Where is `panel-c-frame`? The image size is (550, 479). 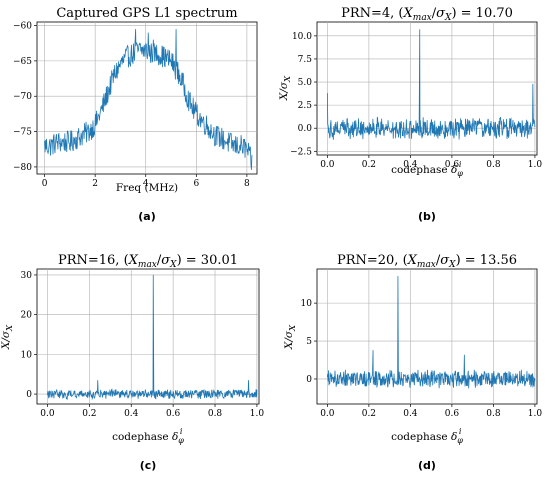
panel-c-frame is located at coordinates (148, 336).